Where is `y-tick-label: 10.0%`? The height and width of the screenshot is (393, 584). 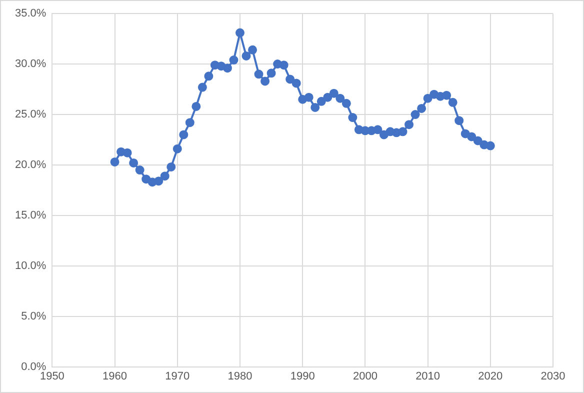
y-tick-label: 10.0% is located at coordinates (30, 266).